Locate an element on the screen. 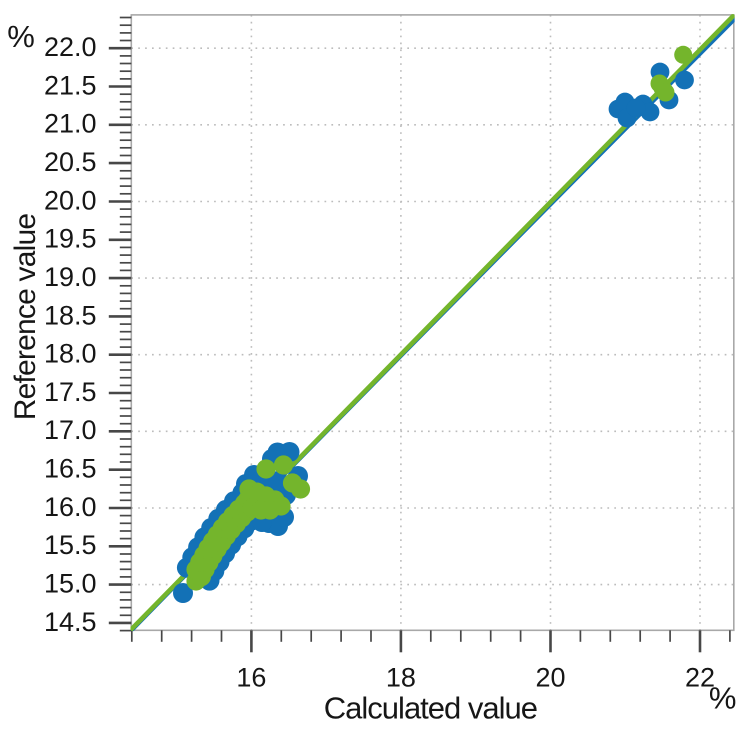 The height and width of the screenshot is (750, 750). svg-text: 15.5 is located at coordinates (70, 545).